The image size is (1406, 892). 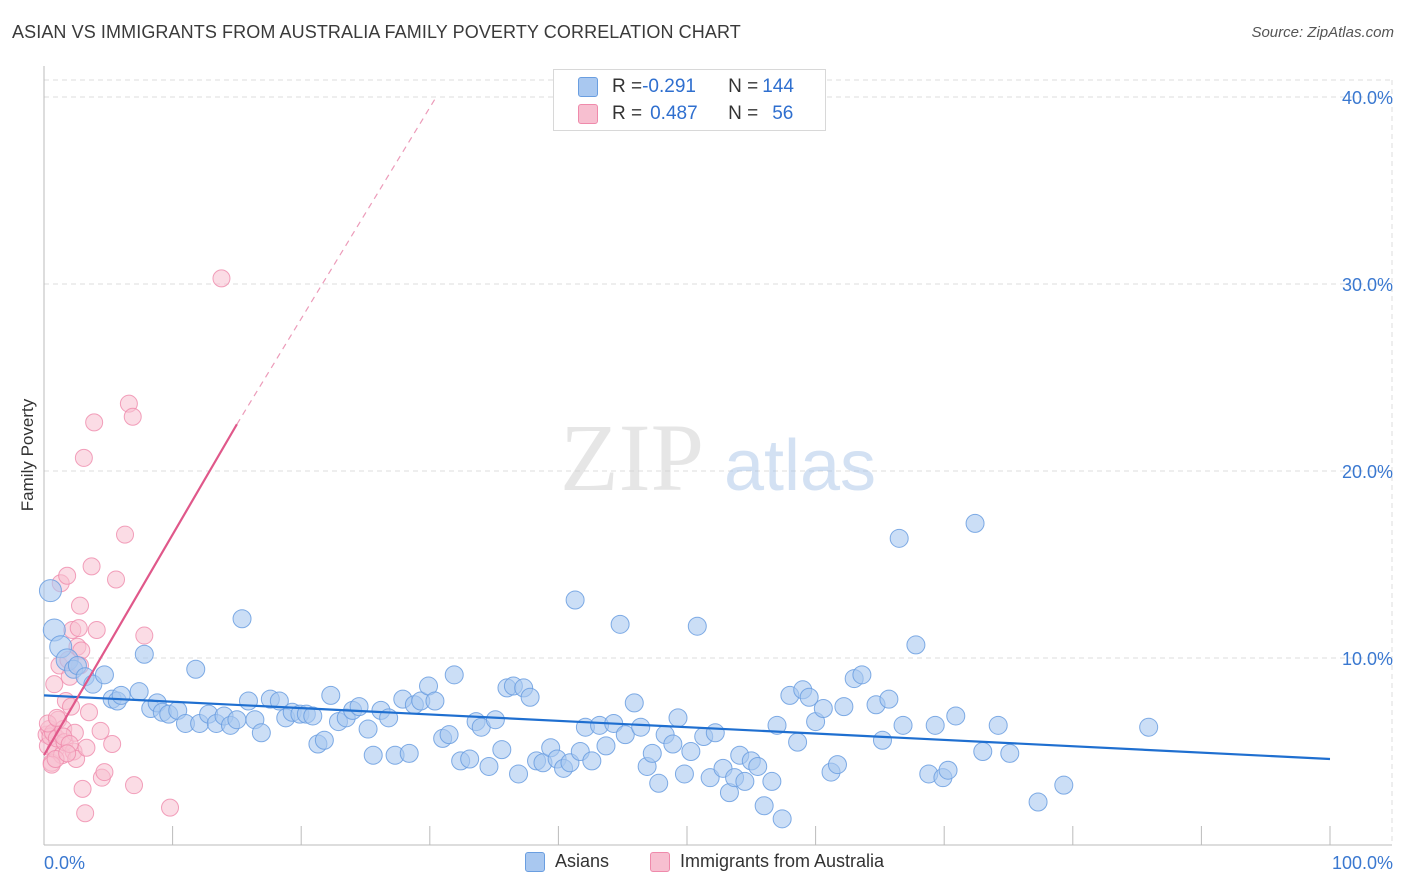 What do you see at coordinates (686, 87) in the screenshot?
I see `legend-row-asian: R = -0.291 N = 144` at bounding box center [686, 87].